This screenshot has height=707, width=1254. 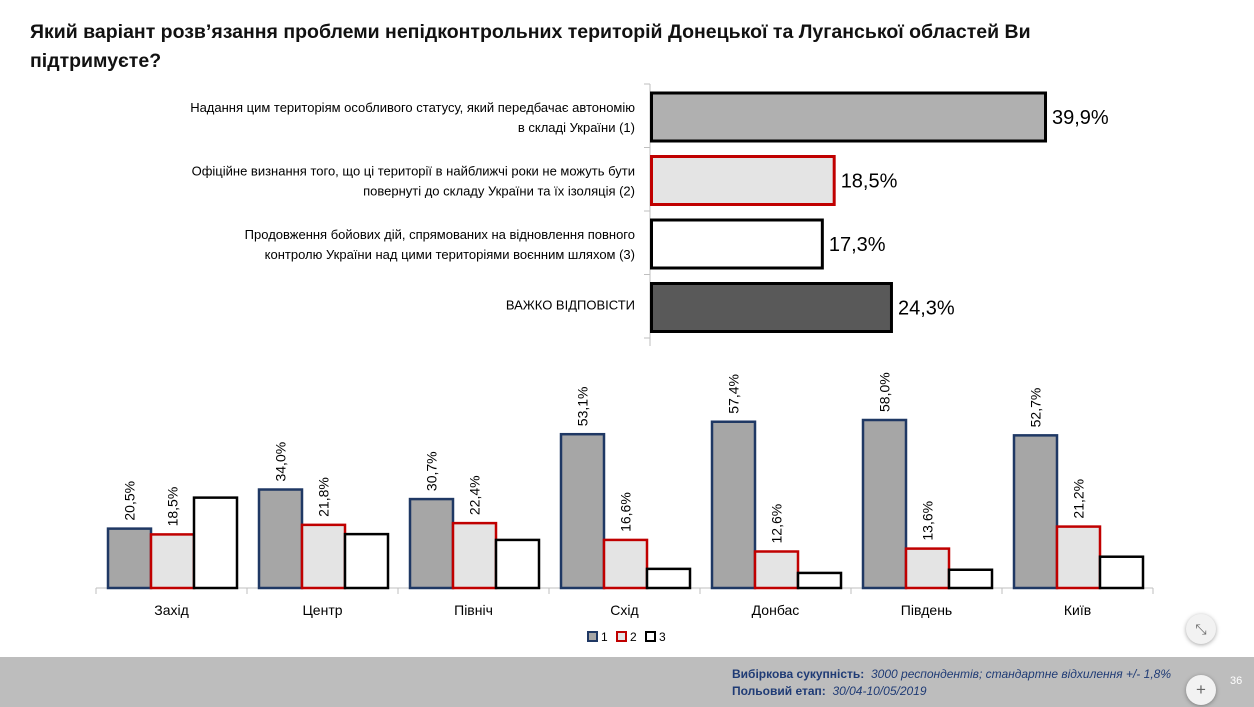 I want to click on category-label: Донбас, so click(x=776, y=610).